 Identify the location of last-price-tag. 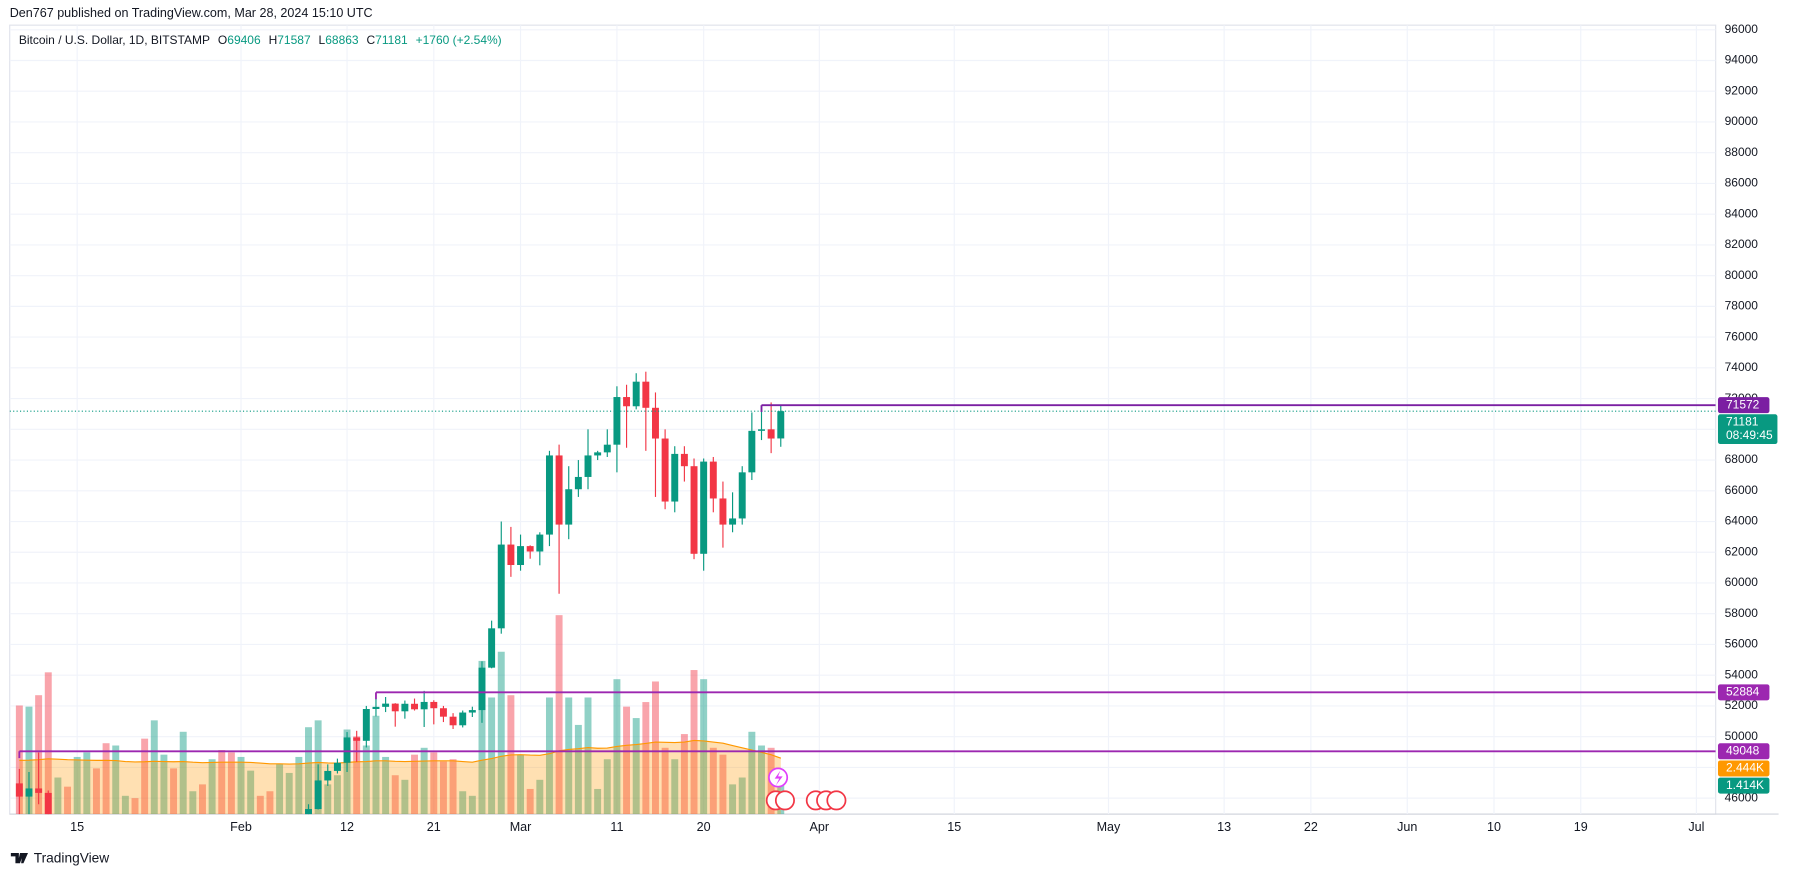
(1747, 429).